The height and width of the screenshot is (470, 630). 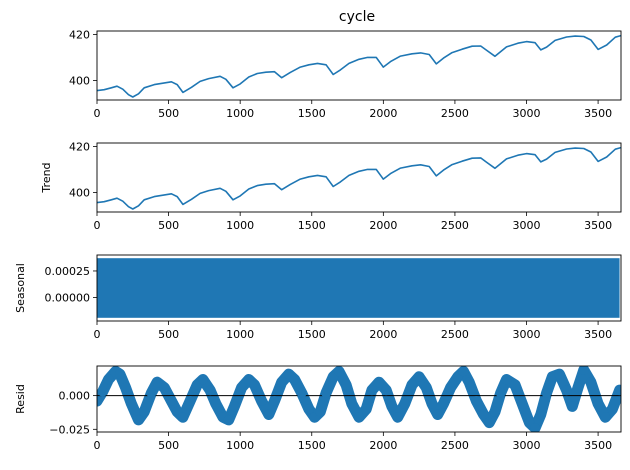 What do you see at coordinates (79, 146) in the screenshot?
I see `y-tick-label: 420` at bounding box center [79, 146].